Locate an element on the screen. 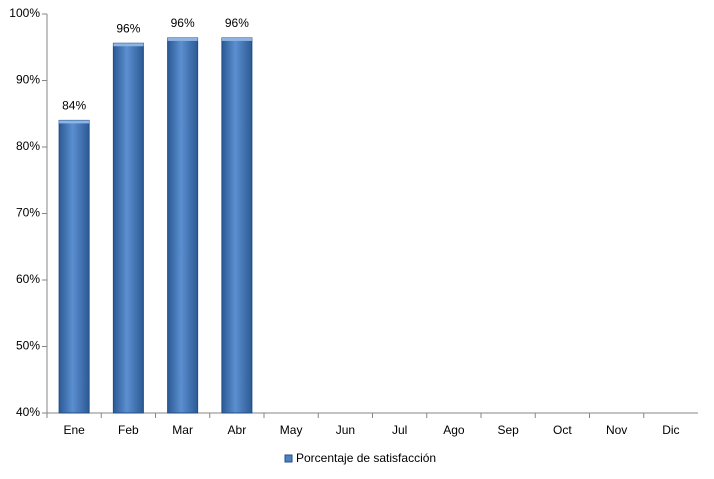  y-tick-label: 60% is located at coordinates (28, 279).